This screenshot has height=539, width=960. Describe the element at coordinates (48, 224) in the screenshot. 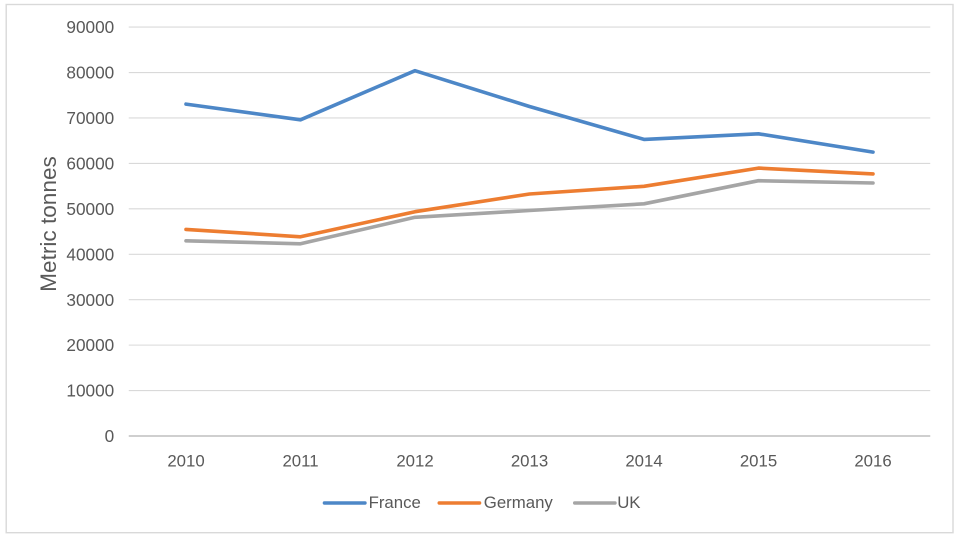

I see `svg-text: Metric tonnes` at that location.